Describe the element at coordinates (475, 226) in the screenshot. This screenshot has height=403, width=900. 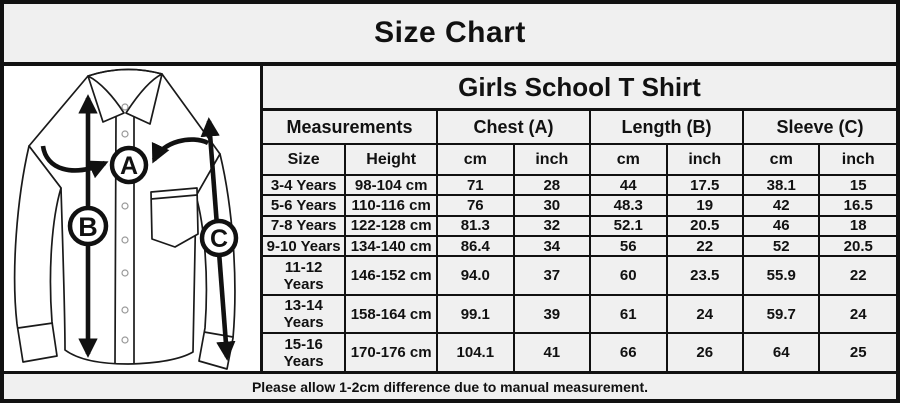
I see `chest-cm-cell: 81.3` at that location.